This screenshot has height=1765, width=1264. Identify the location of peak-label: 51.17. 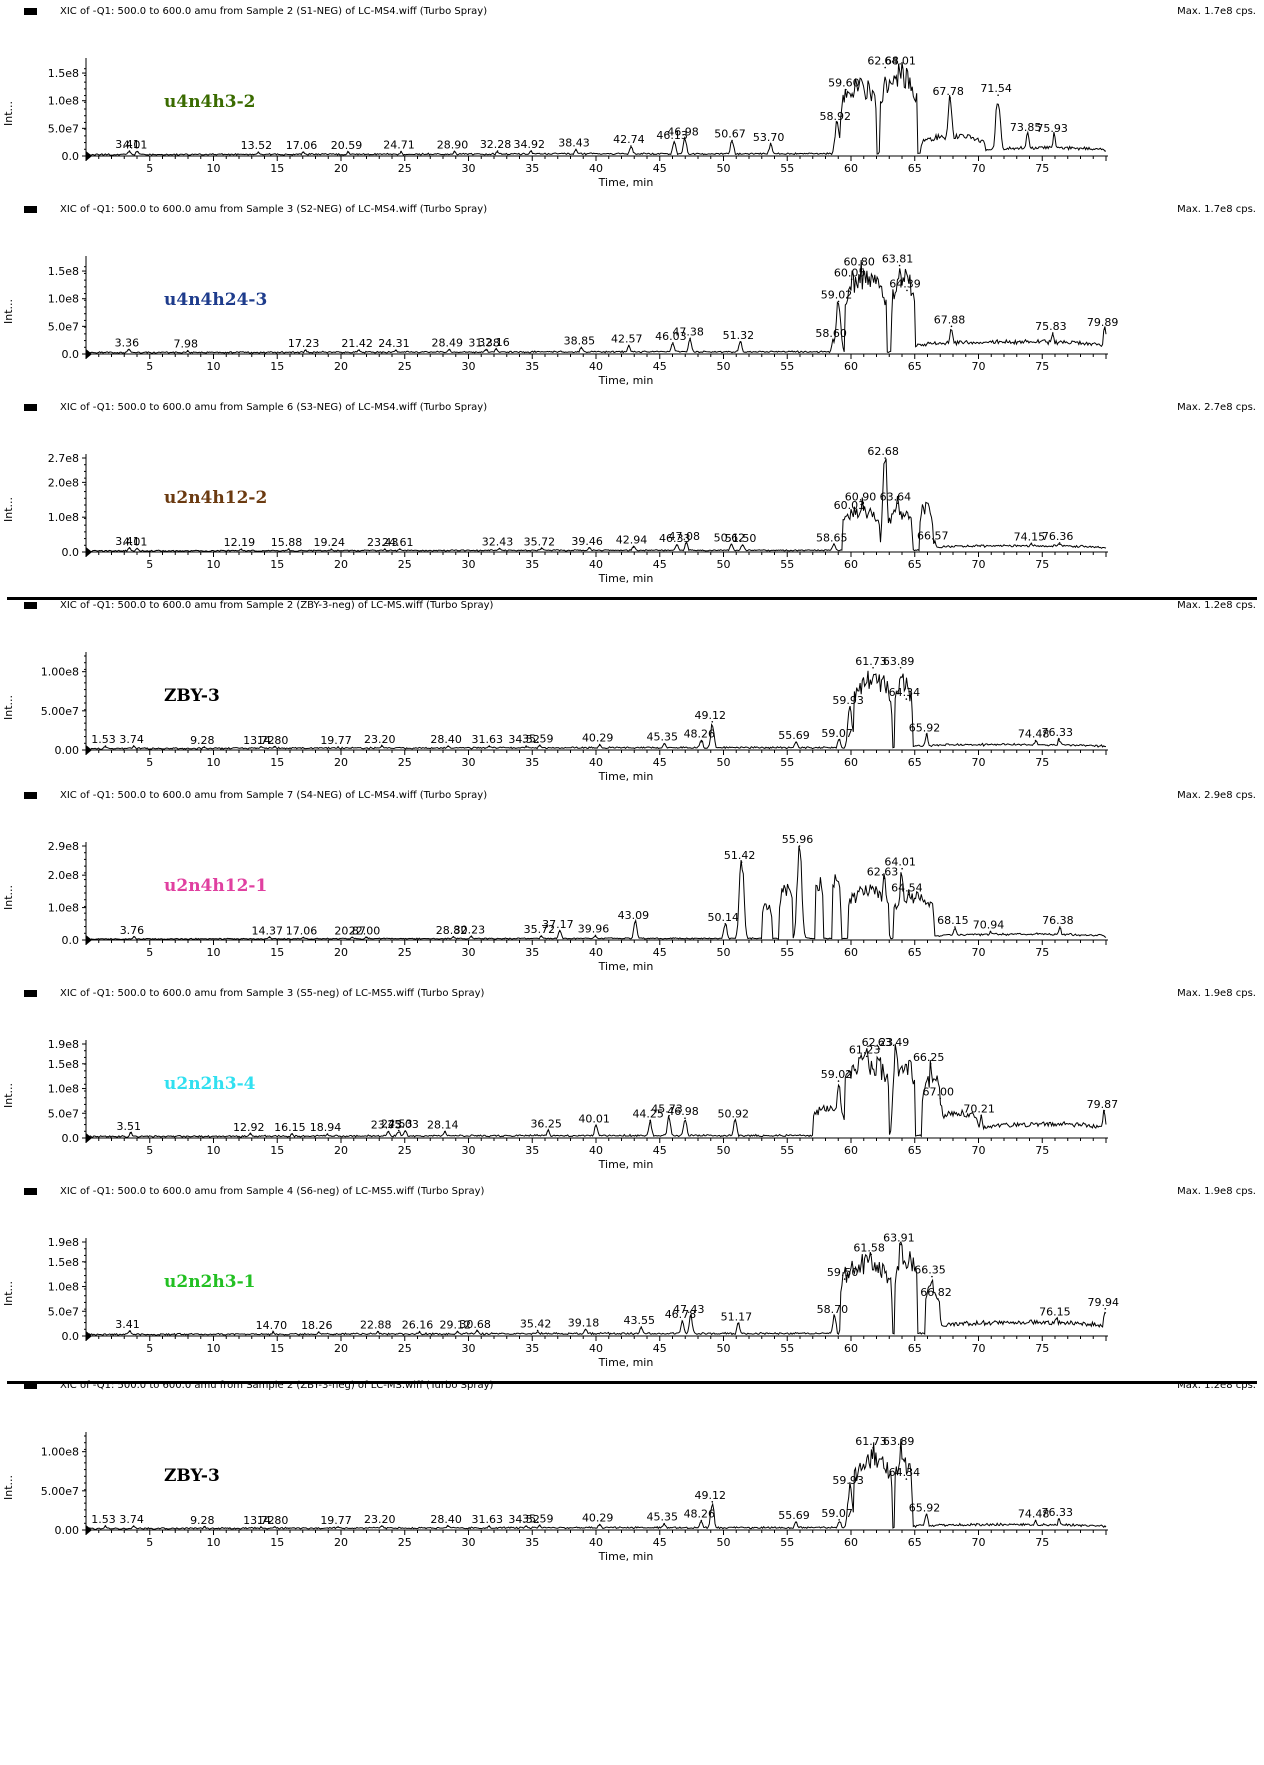
(737, 1317).